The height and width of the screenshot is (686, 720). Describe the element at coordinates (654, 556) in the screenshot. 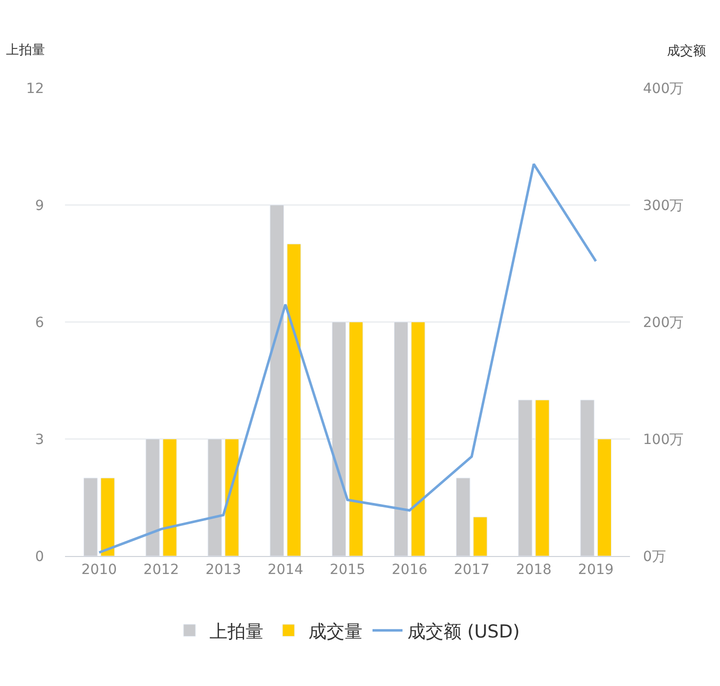

I see `y2-tick-label: 0万` at that location.